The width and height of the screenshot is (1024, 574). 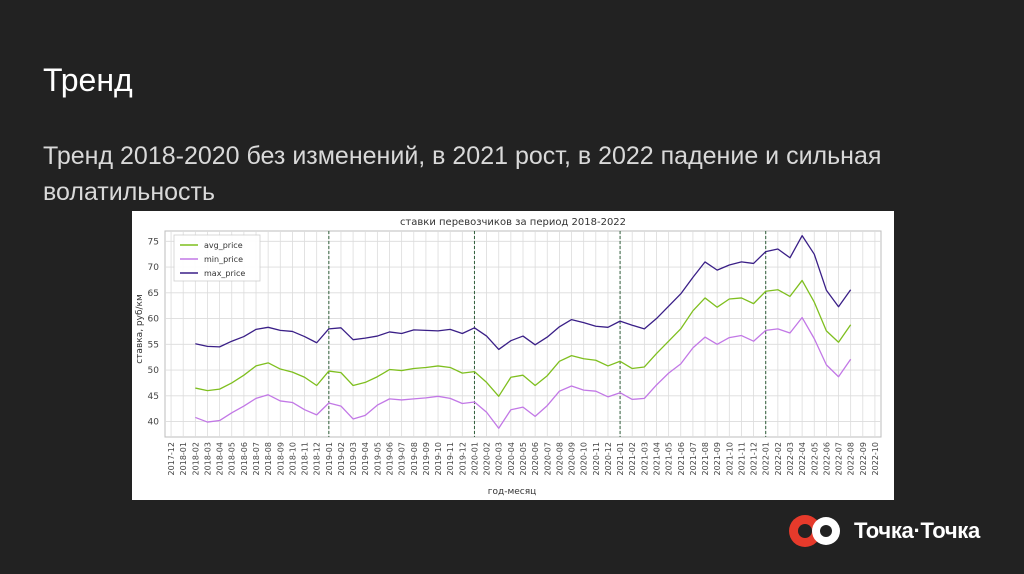 What do you see at coordinates (778, 458) in the screenshot?
I see `x-tick-label: 2022-02` at bounding box center [778, 458].